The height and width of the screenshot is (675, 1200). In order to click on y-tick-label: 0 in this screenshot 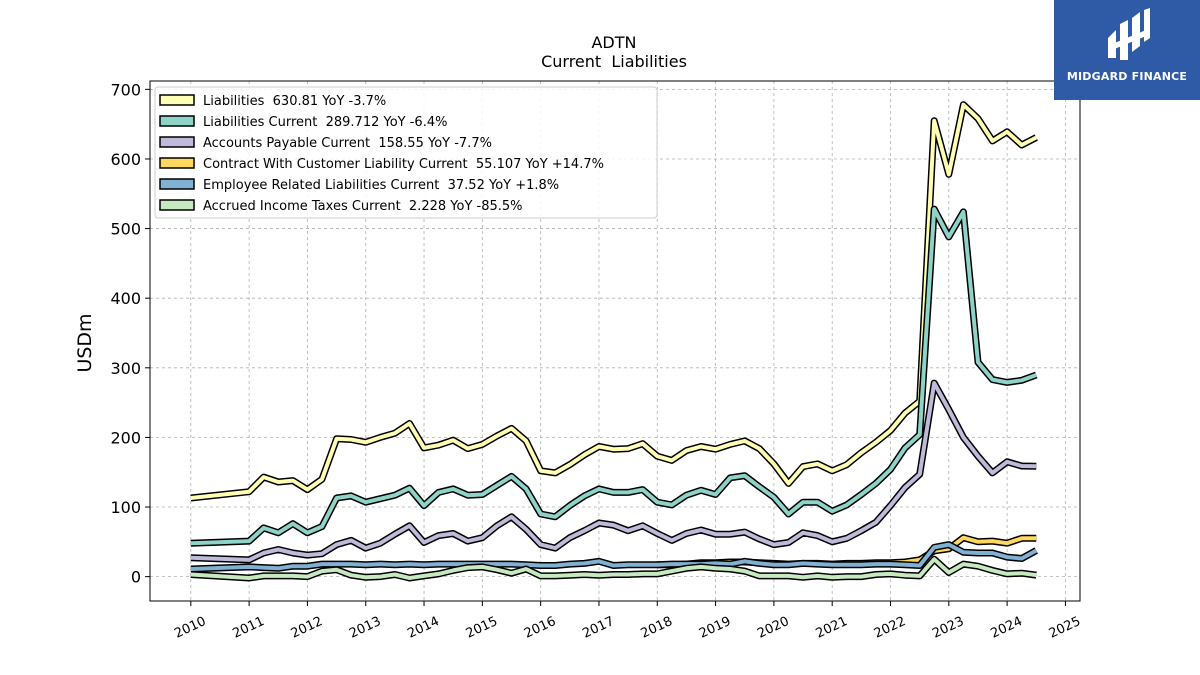, I will do `click(136, 577)`.